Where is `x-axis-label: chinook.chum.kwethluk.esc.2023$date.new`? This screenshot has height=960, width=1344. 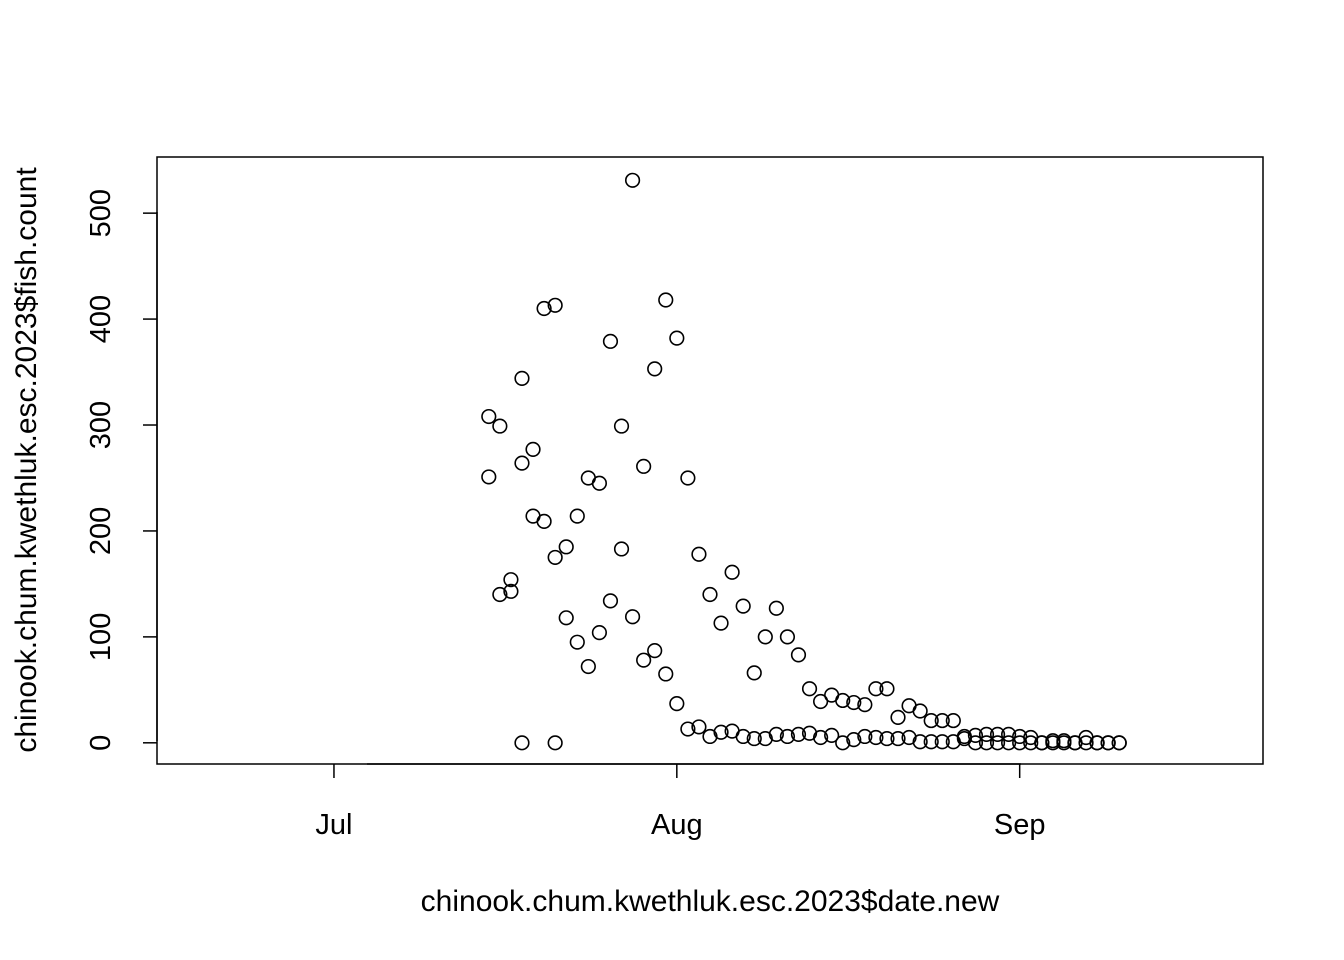 x-axis-label: chinook.chum.kwethluk.esc.2023$date.new is located at coordinates (710, 901).